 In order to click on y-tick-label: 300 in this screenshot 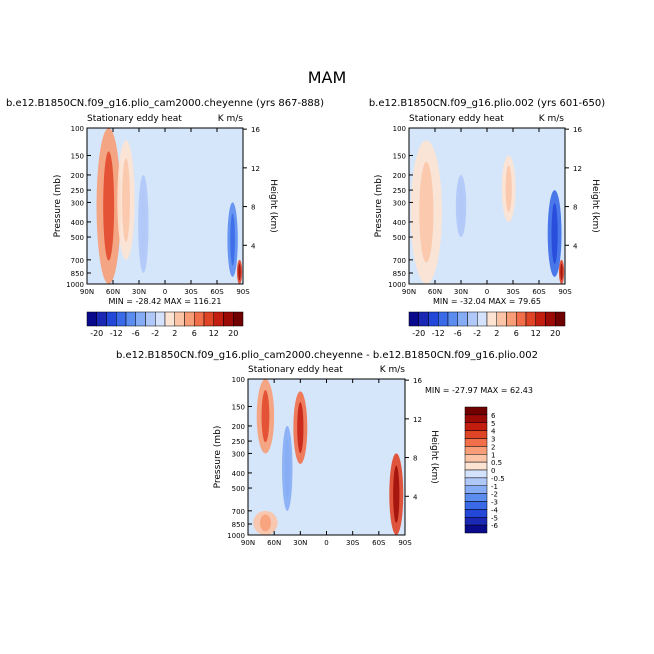, I will do `click(77, 203)`.